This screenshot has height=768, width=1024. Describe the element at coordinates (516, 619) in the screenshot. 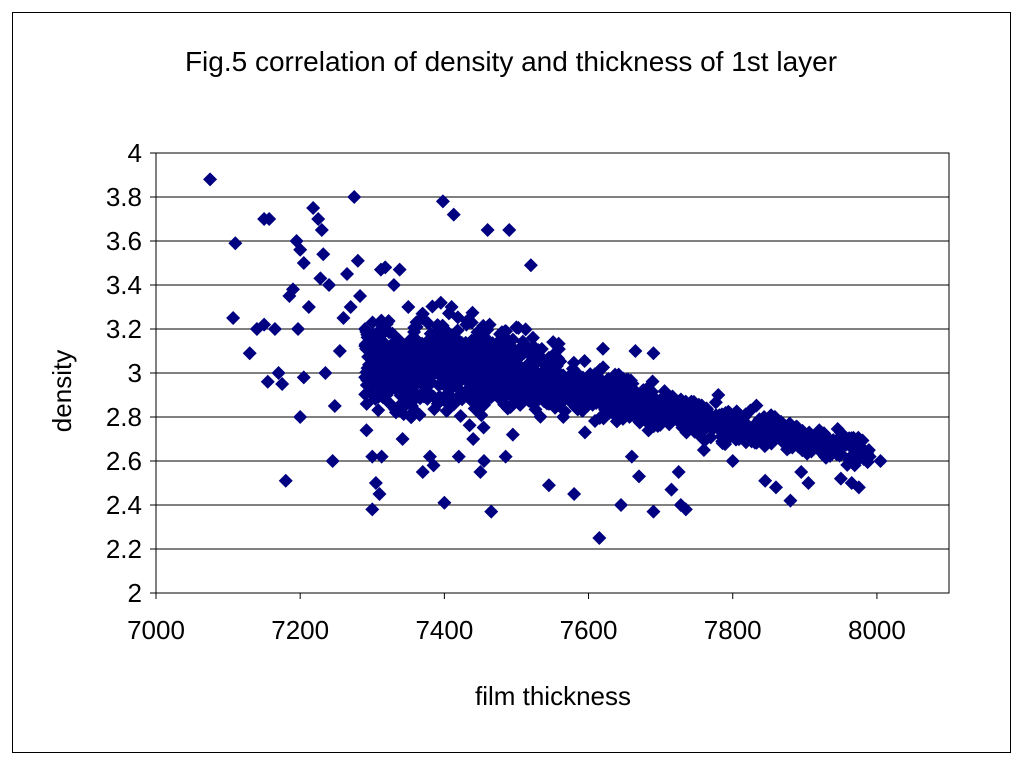

I see `x-axis-ticks: 7000 7200 7400 7600 7800 8000` at that location.